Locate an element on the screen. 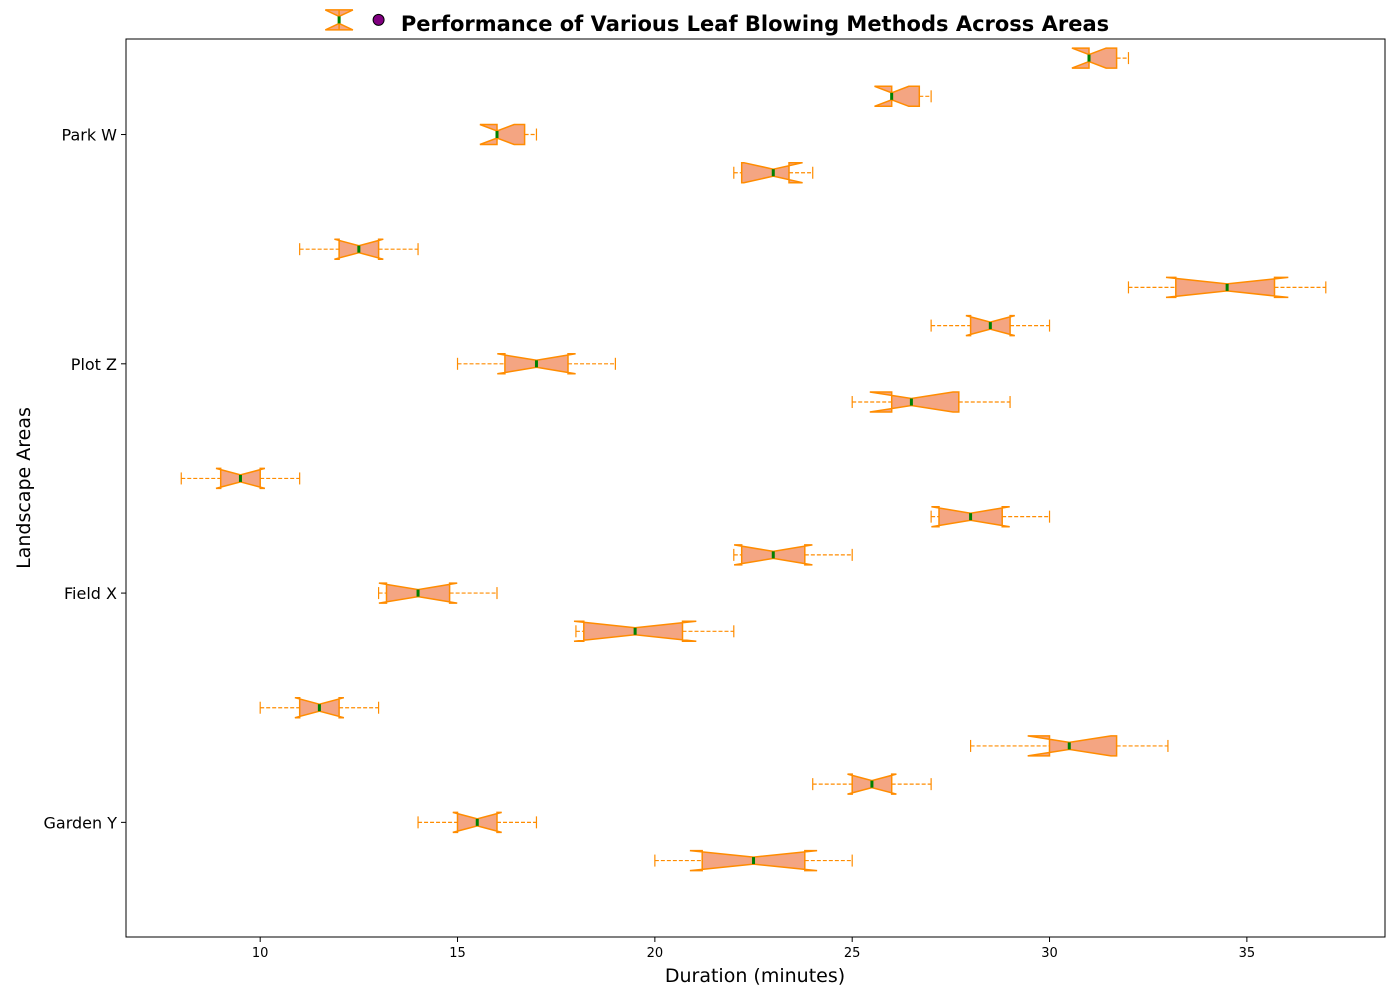  y-tick-label: Park W is located at coordinates (90, 135).